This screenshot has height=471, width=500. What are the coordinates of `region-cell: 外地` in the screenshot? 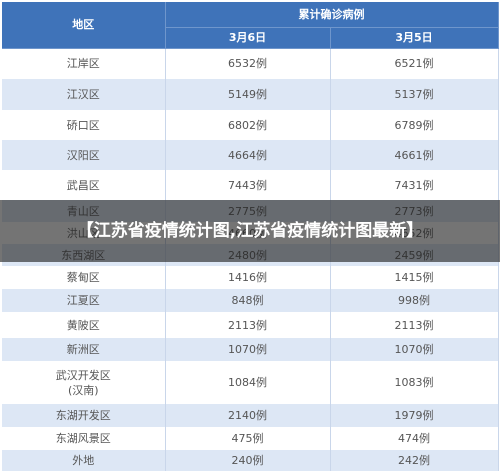 It's located at (84, 460).